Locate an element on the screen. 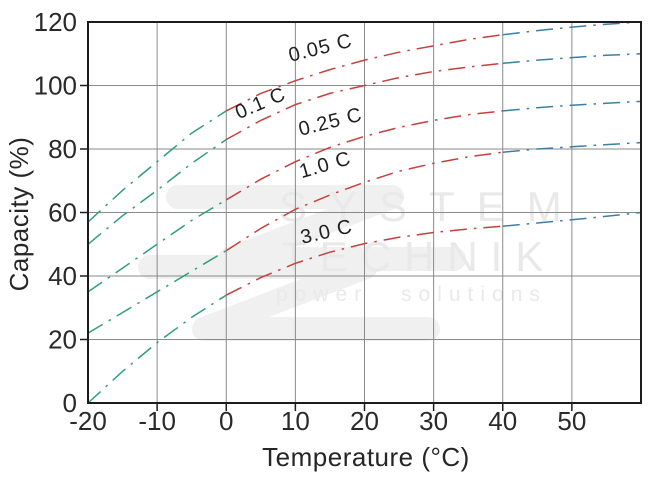 The image size is (652, 481). x-tick-label: -20 is located at coordinates (88, 421).